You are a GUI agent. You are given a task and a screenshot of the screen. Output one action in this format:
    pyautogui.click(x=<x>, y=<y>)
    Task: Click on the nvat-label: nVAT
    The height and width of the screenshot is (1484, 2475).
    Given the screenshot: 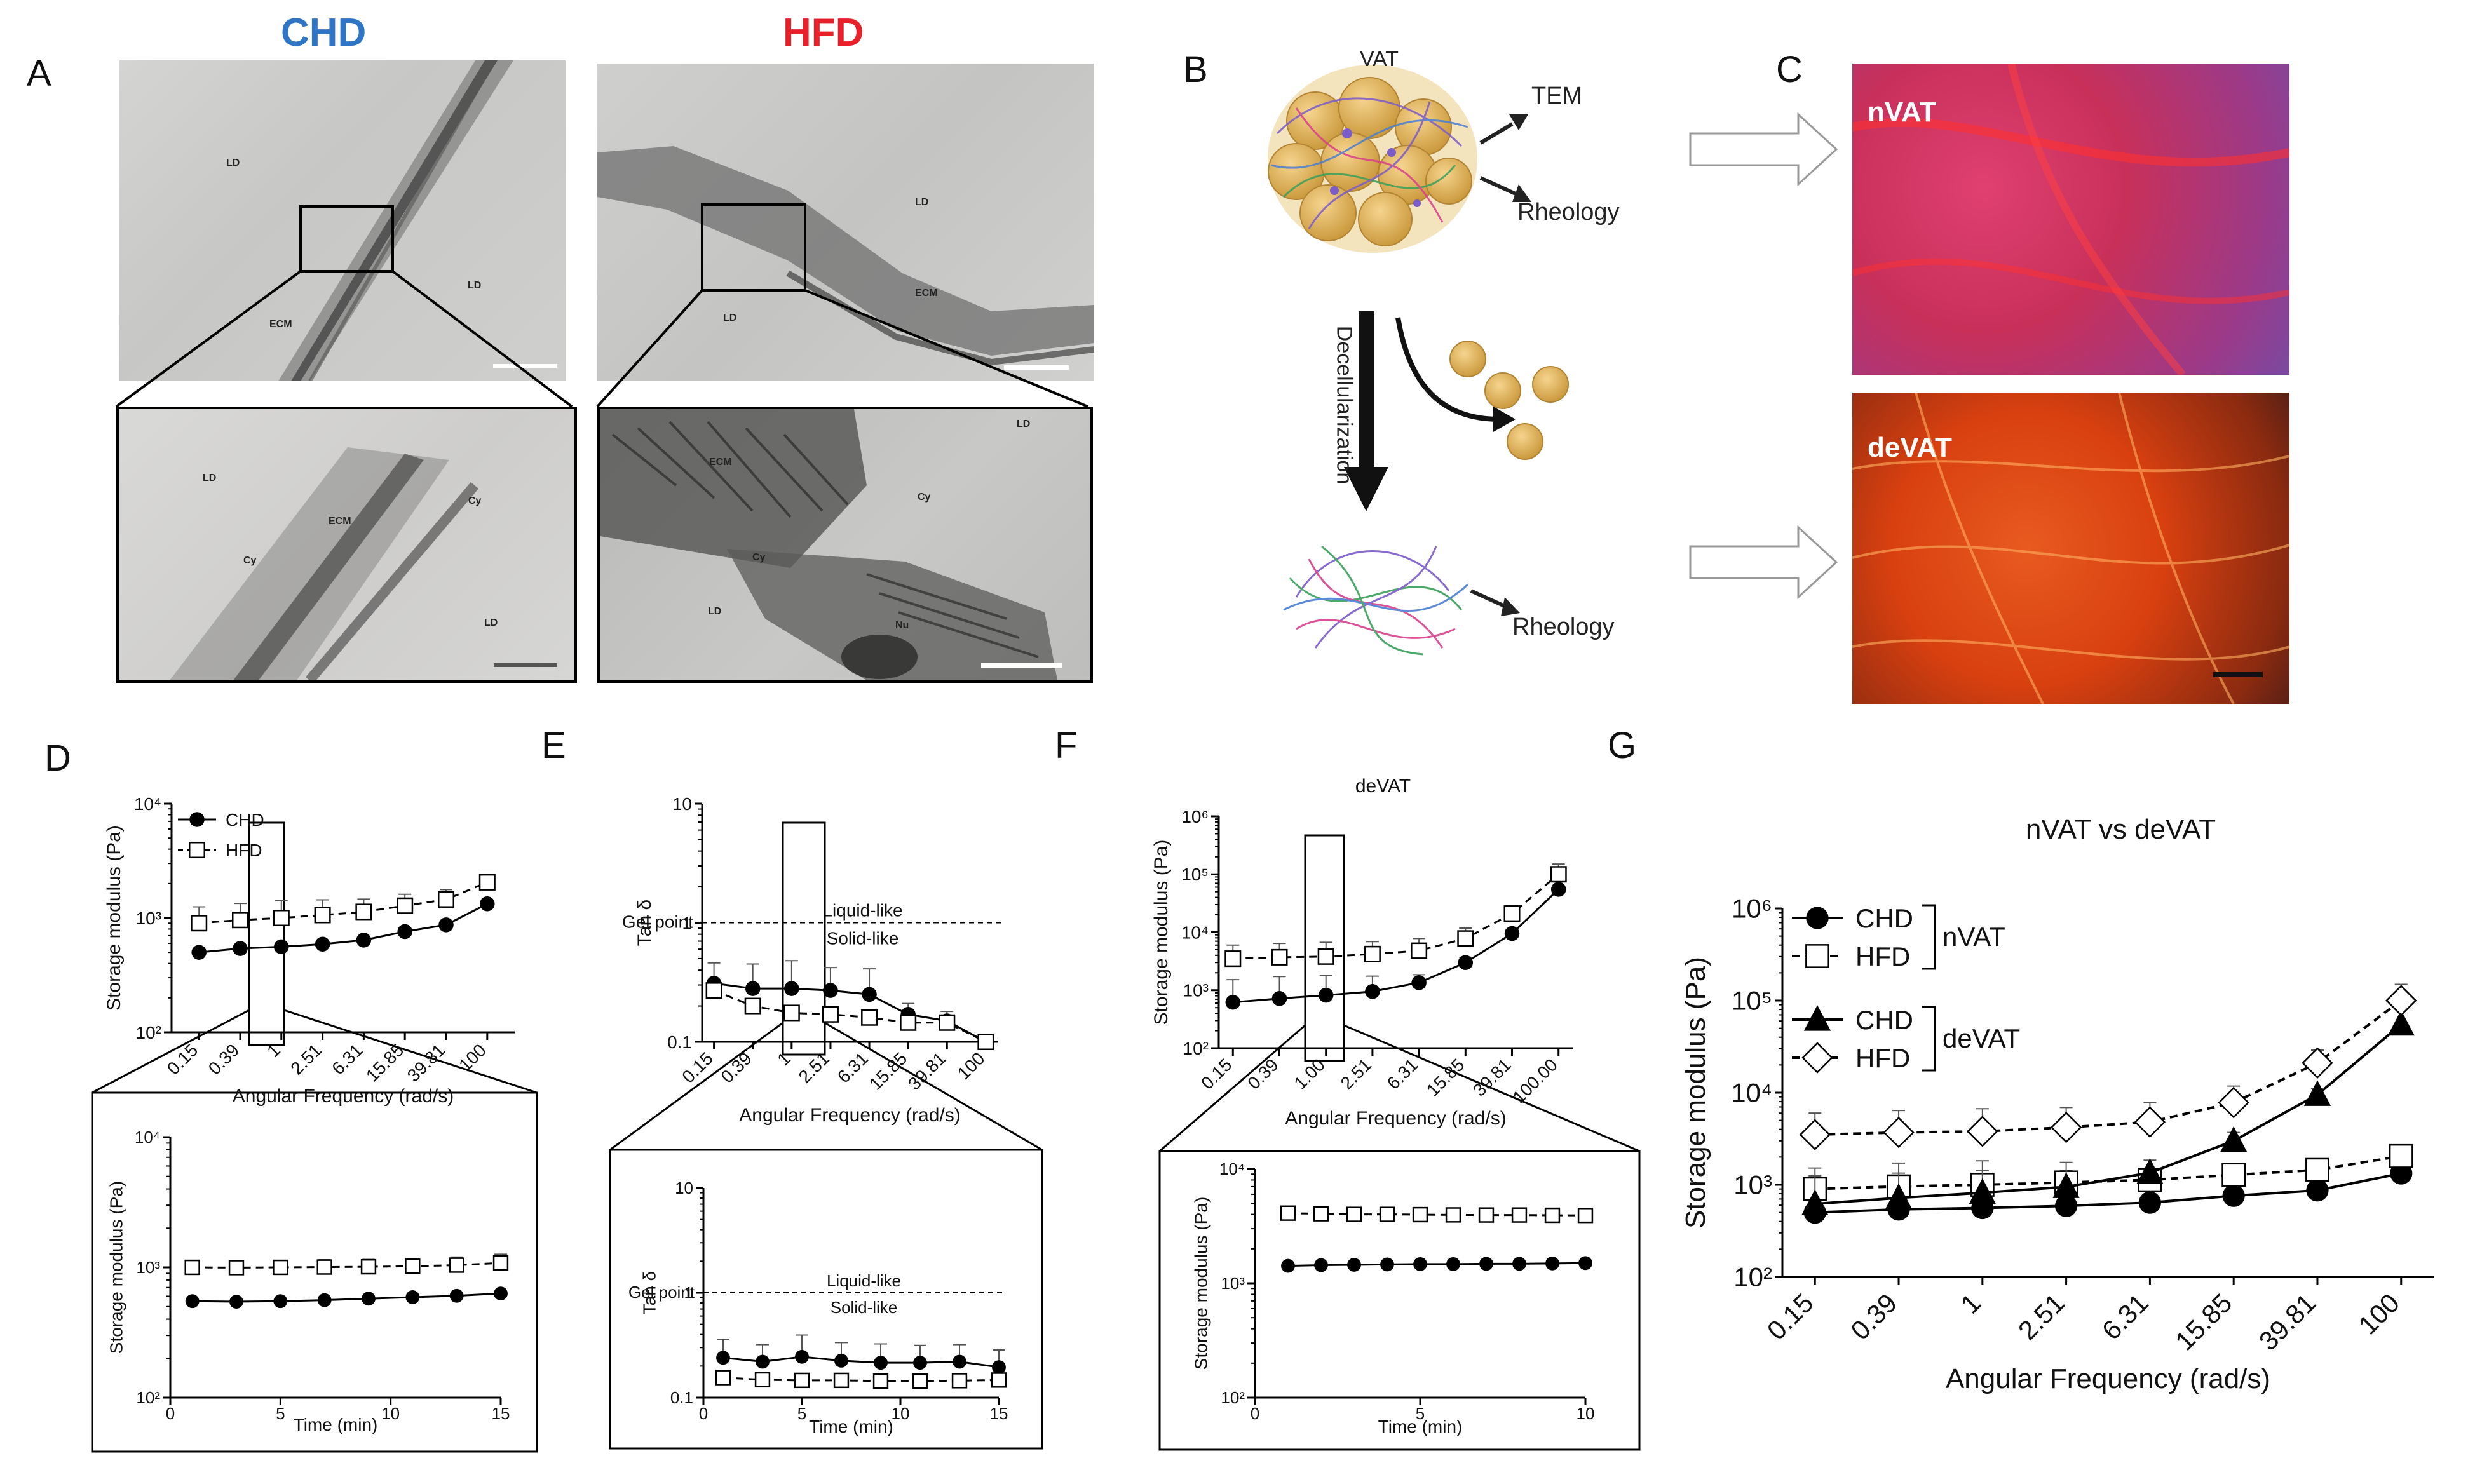 What is the action you would take?
    pyautogui.click(x=1902, y=112)
    